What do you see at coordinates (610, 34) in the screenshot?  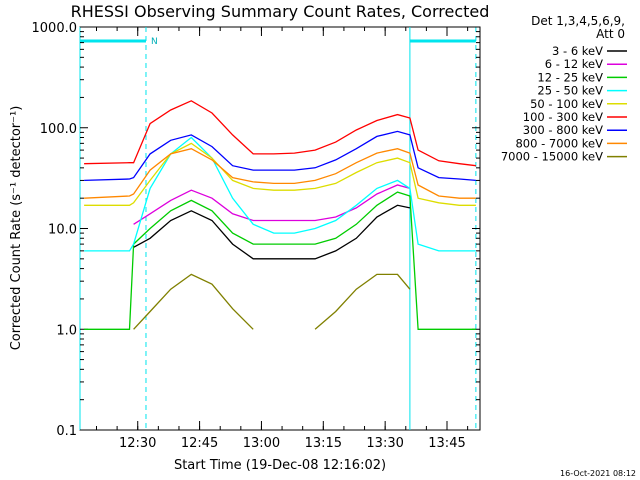 I see `legend-attenuator: Att 0` at bounding box center [610, 34].